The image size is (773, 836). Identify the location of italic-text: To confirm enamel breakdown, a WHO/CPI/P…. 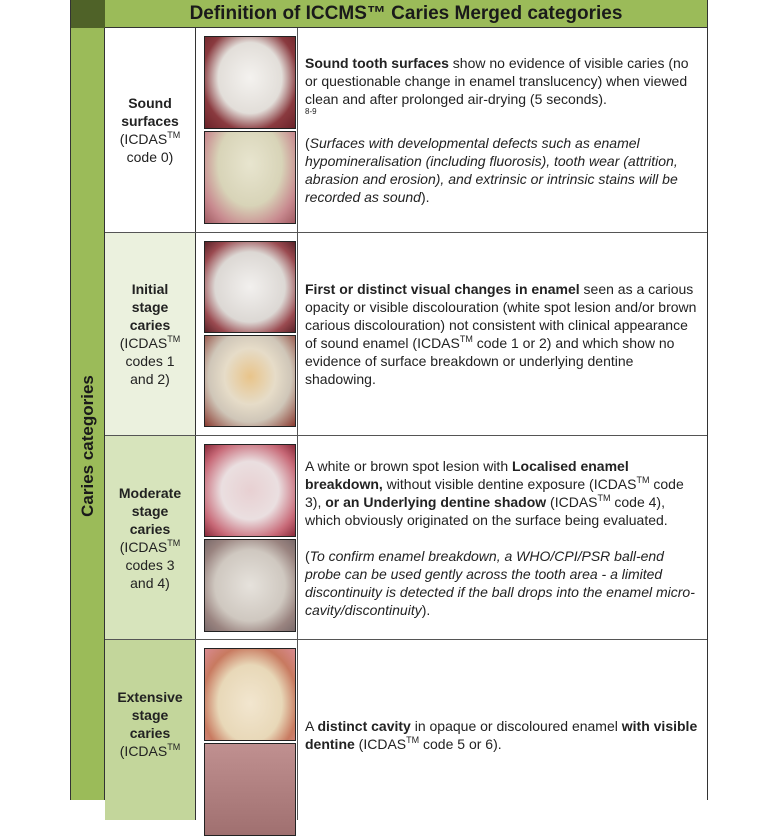
(500, 582).